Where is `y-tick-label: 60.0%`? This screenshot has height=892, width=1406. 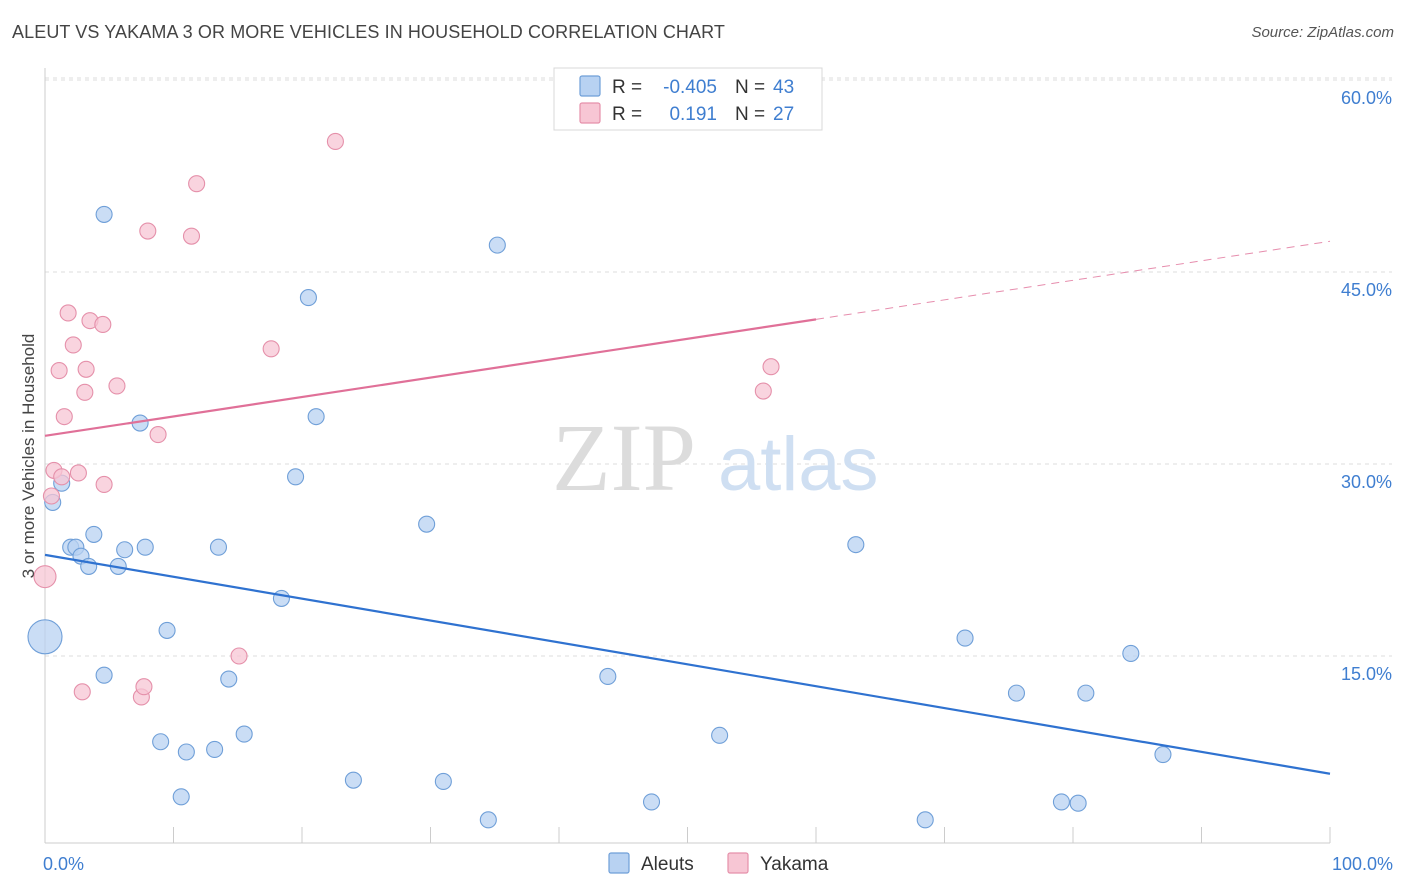
y-tick-label: 60.0% is located at coordinates (1366, 98).